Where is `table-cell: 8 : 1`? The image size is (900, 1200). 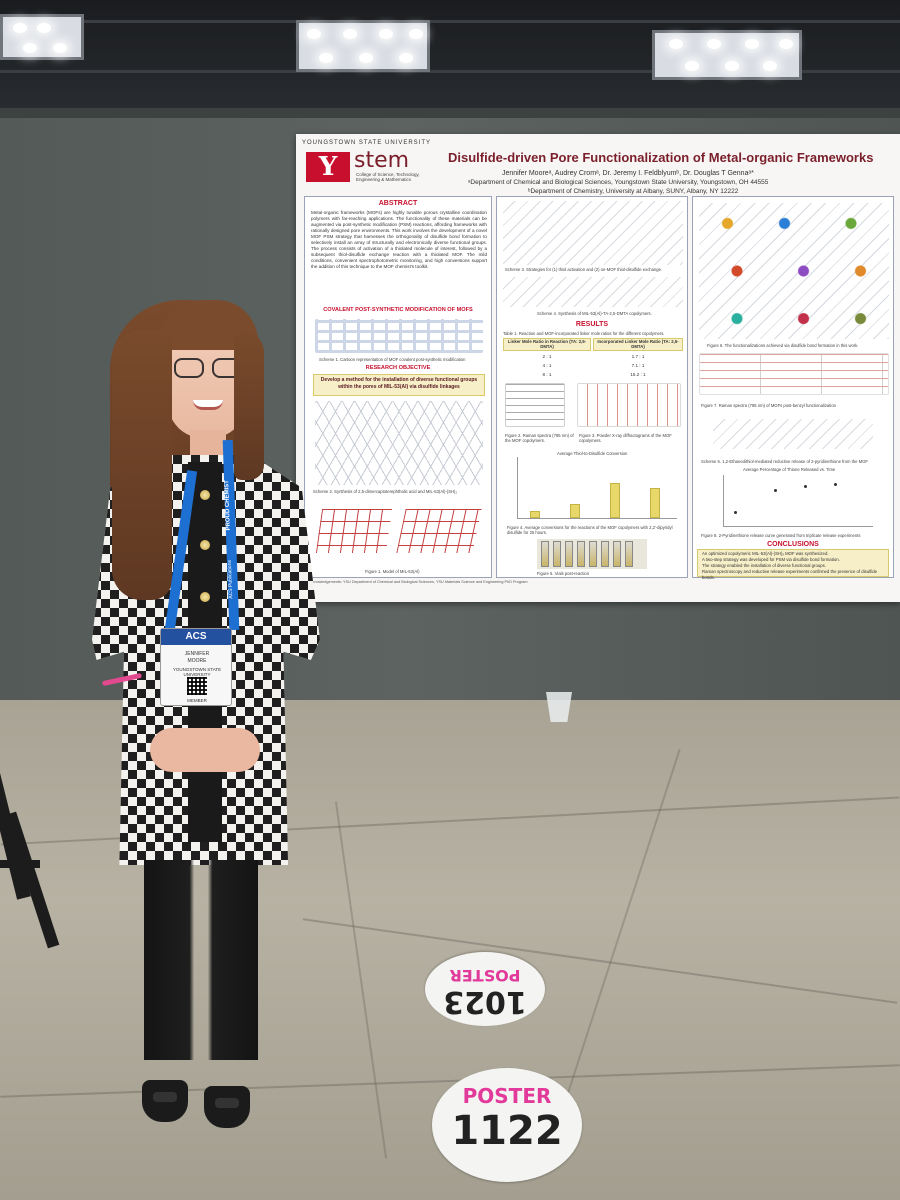 table-cell: 8 : 1 is located at coordinates (547, 374).